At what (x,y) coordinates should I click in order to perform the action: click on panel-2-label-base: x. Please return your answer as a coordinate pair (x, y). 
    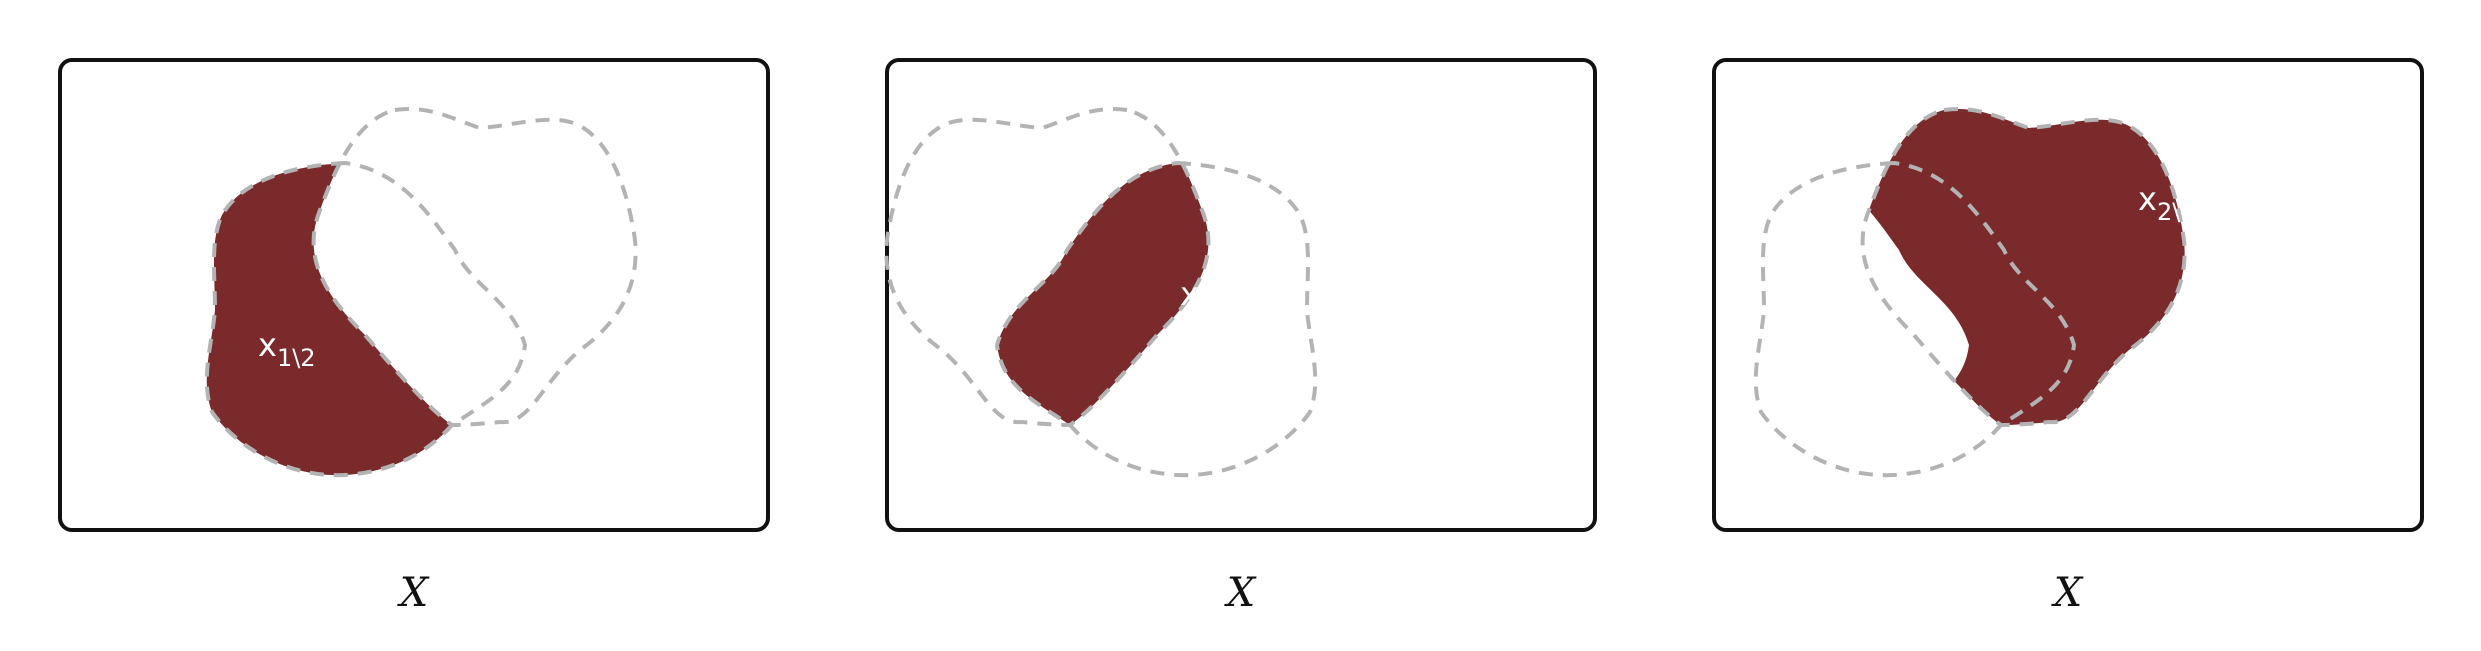
    Looking at the image, I should click on (1189, 294).